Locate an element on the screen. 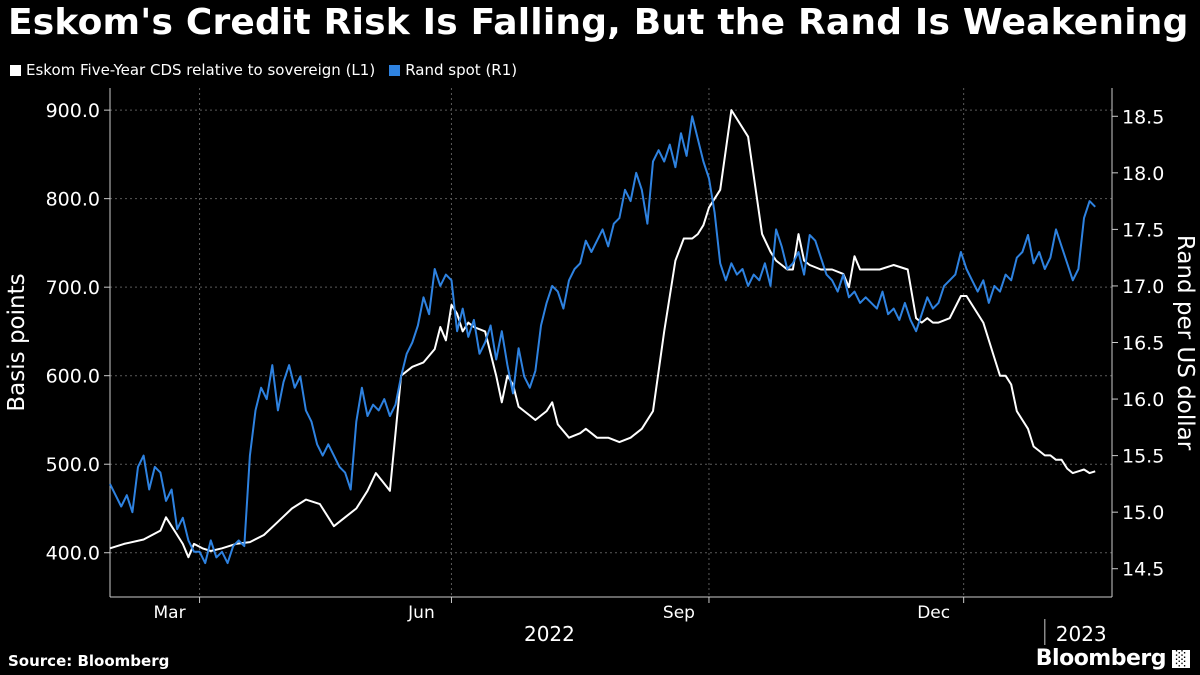 Image resolution: width=1200 pixels, height=675 pixels. y-tick-label-right: 17.0 is located at coordinates (1143, 287).